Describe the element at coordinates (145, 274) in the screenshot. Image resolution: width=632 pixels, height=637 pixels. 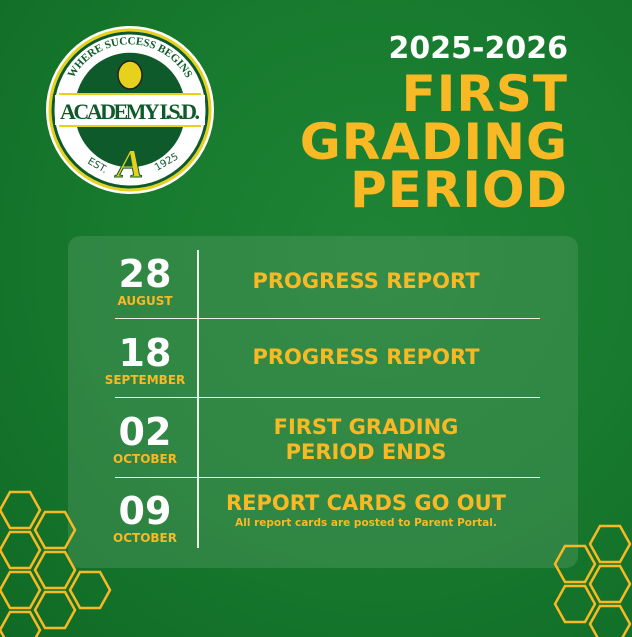
I see `event-day: 28` at that location.